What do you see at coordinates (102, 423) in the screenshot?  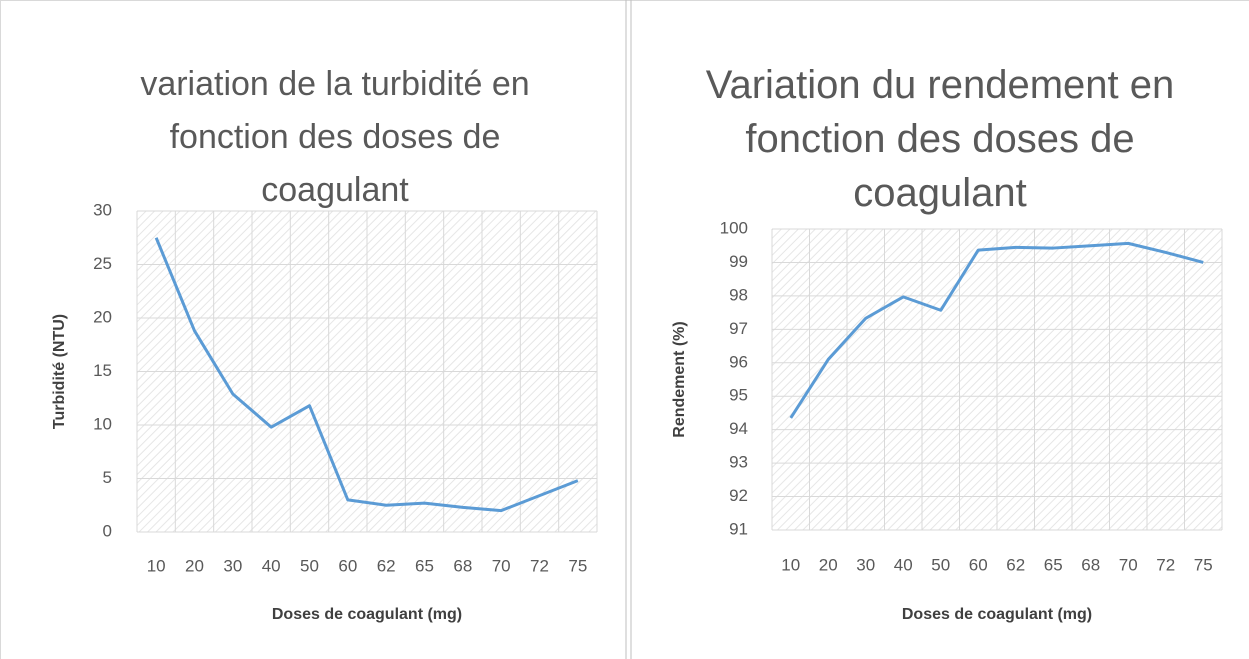 I see `y-tick-label: 10` at bounding box center [102, 423].